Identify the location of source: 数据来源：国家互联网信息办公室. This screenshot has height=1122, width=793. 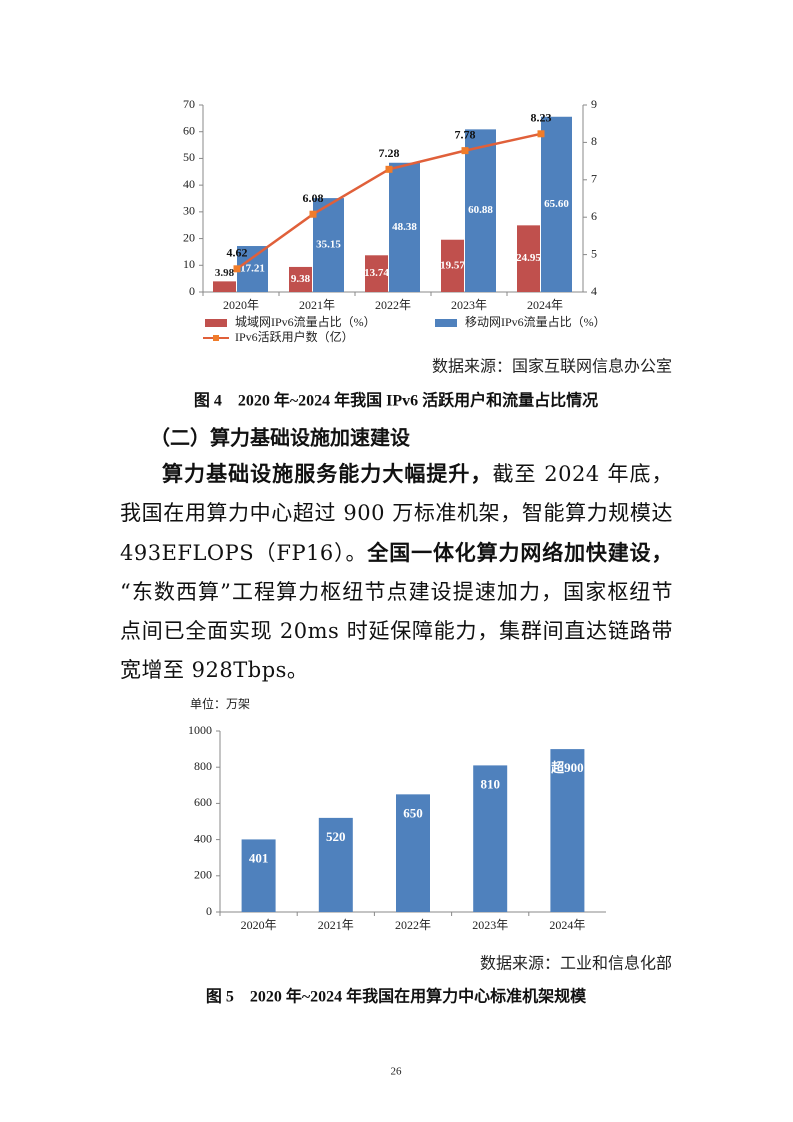
(552, 367).